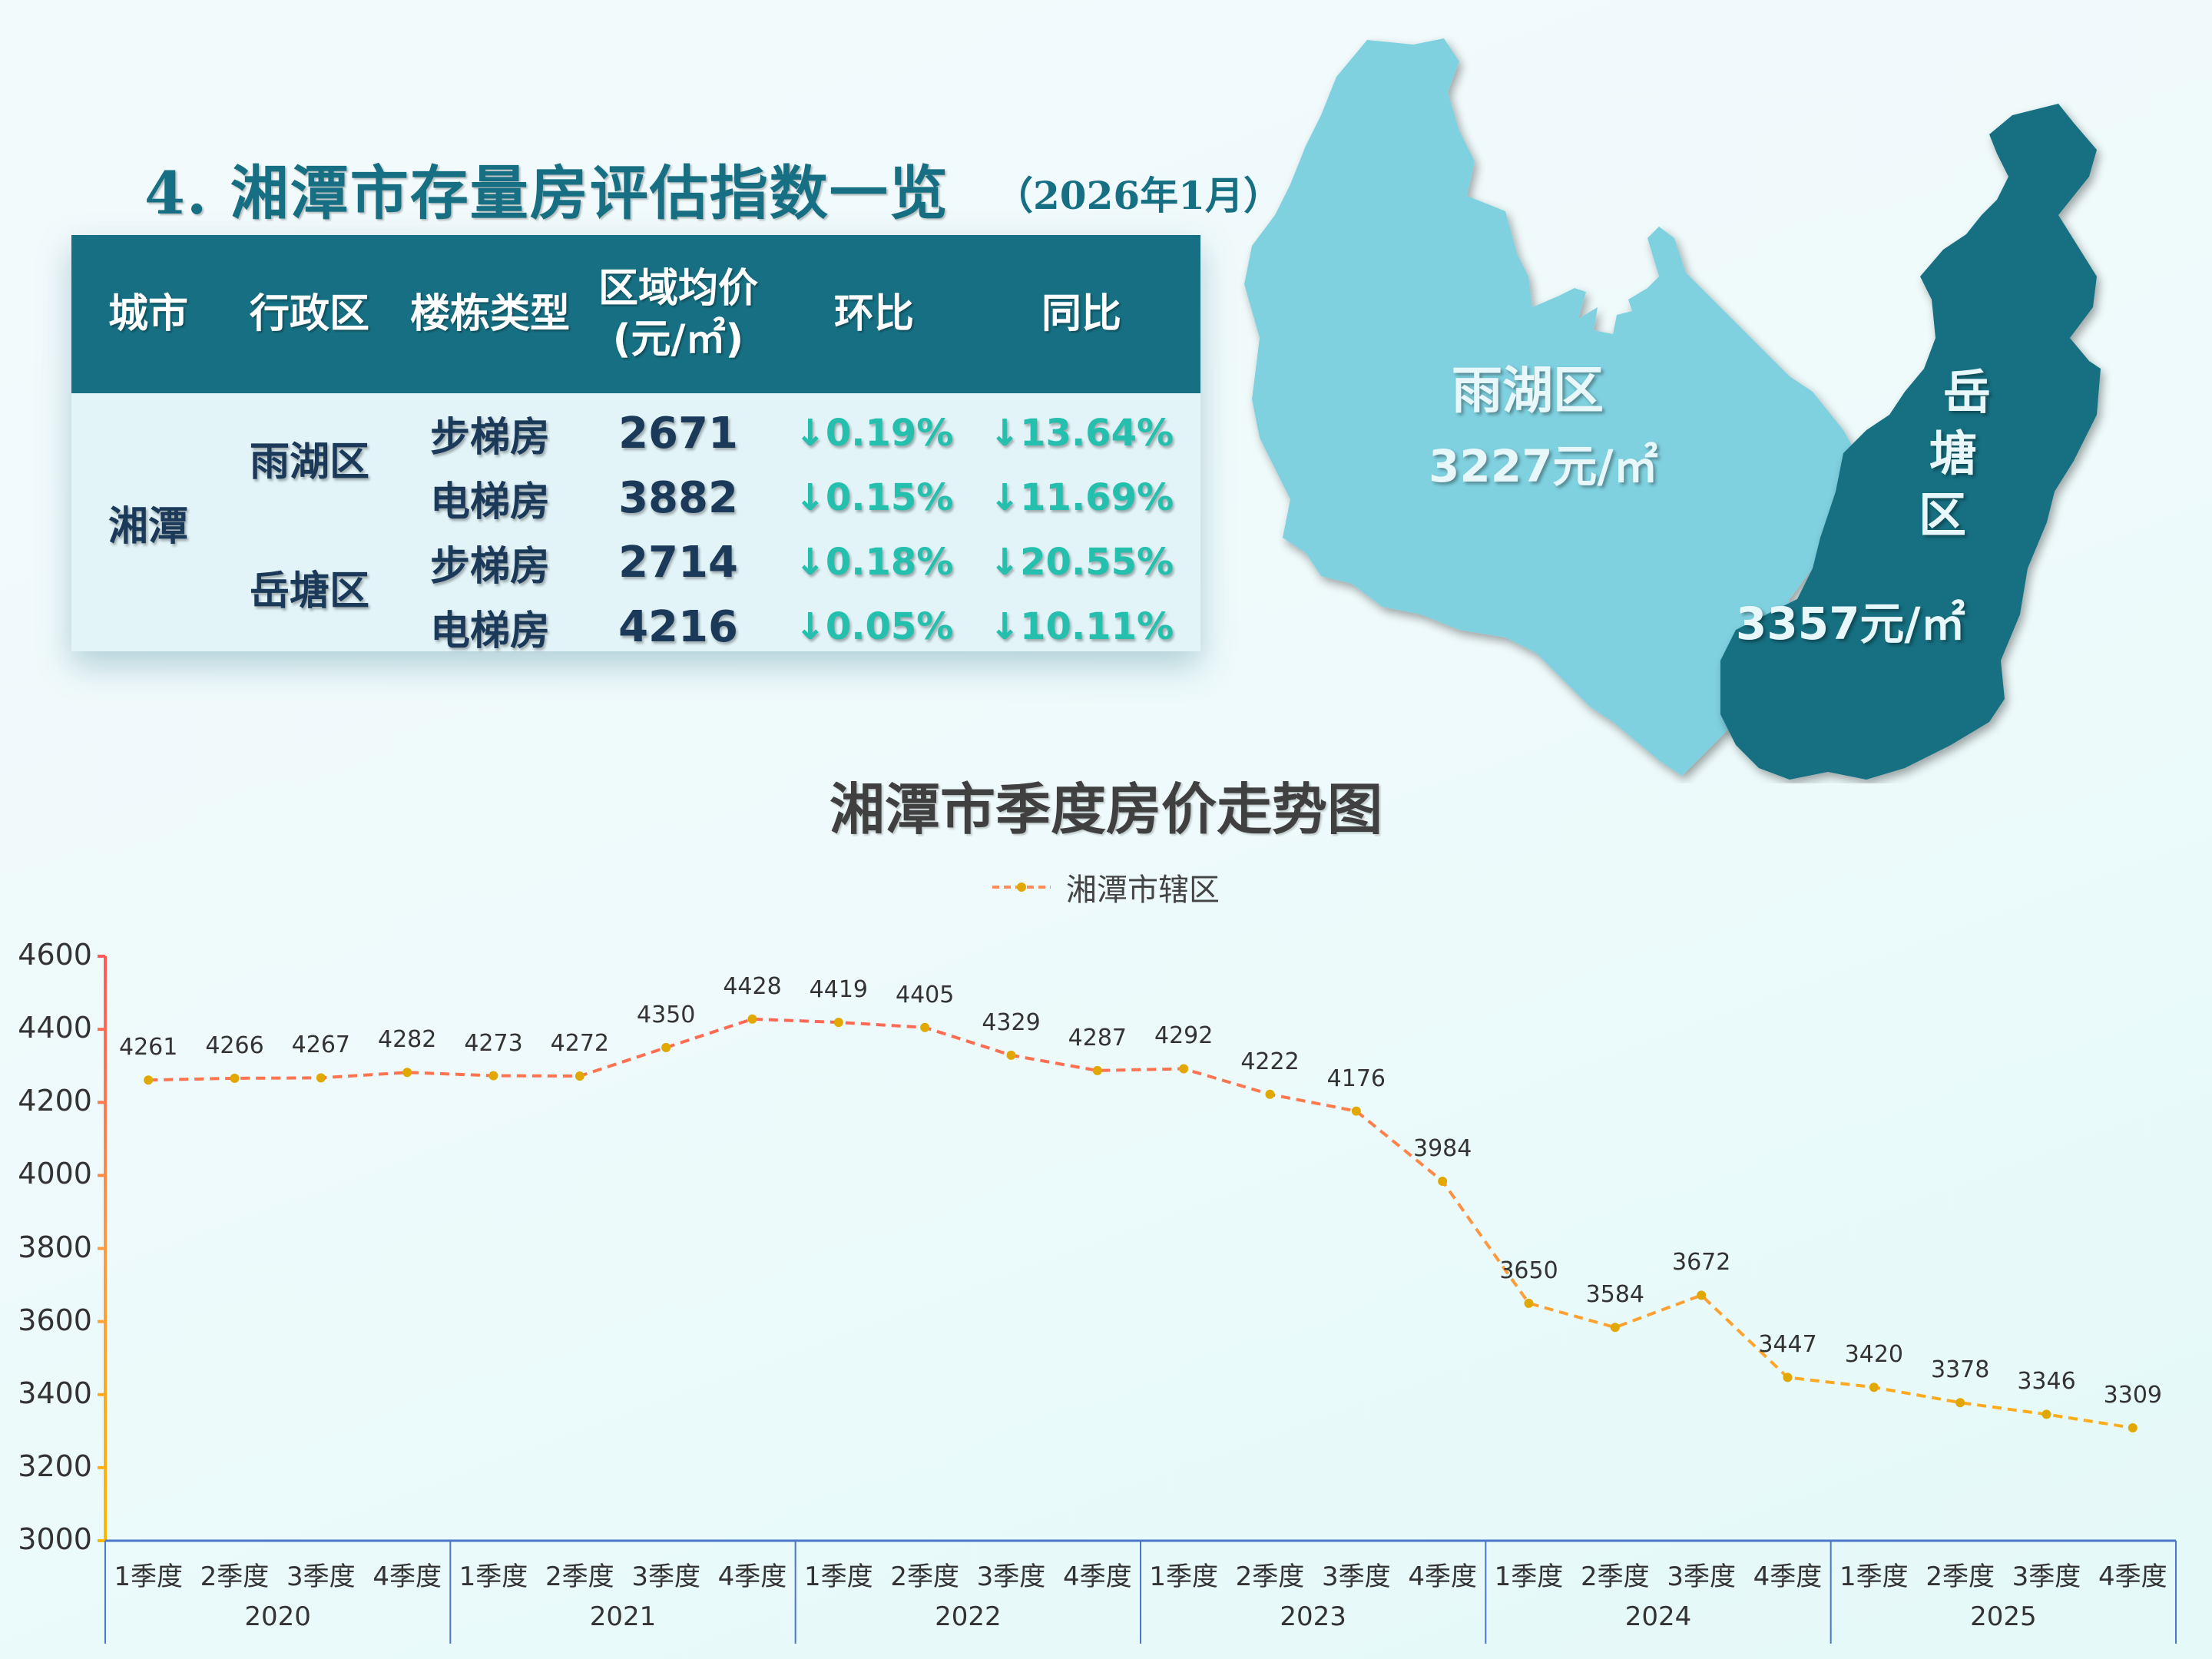  Describe the element at coordinates (55, 1320) in the screenshot. I see `y-tick-label: 3600` at that location.